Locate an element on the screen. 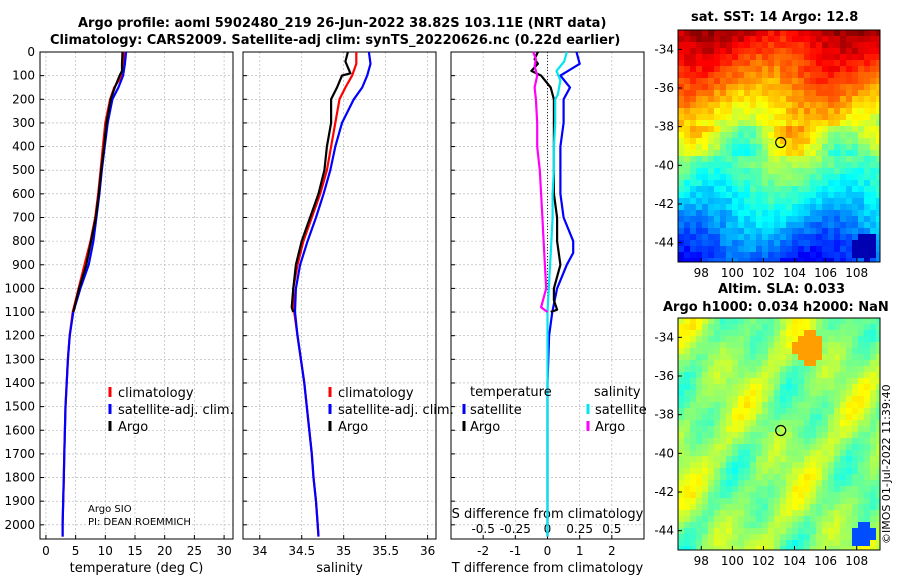  x-axis-label: temperature (deg C) is located at coordinates (137, 568).